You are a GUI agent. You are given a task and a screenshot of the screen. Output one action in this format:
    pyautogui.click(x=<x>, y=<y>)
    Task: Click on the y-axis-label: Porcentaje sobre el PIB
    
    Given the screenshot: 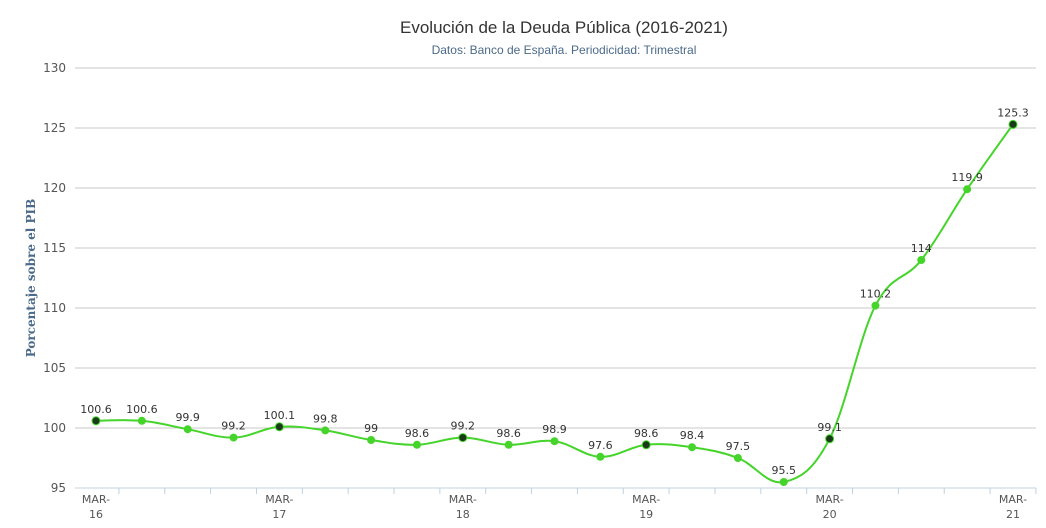 What is the action you would take?
    pyautogui.click(x=31, y=278)
    